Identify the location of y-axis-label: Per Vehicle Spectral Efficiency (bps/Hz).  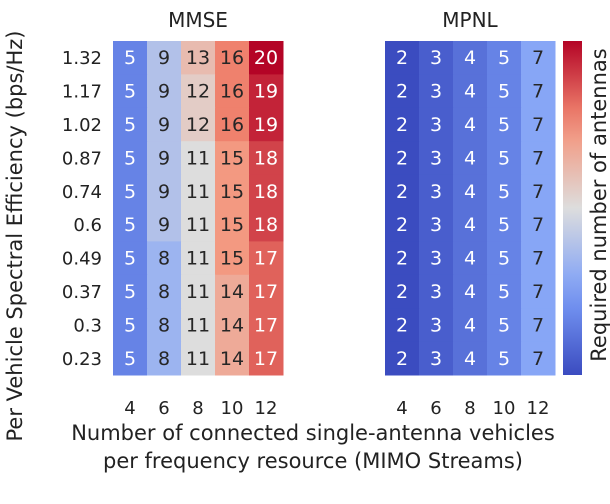
(15, 236).